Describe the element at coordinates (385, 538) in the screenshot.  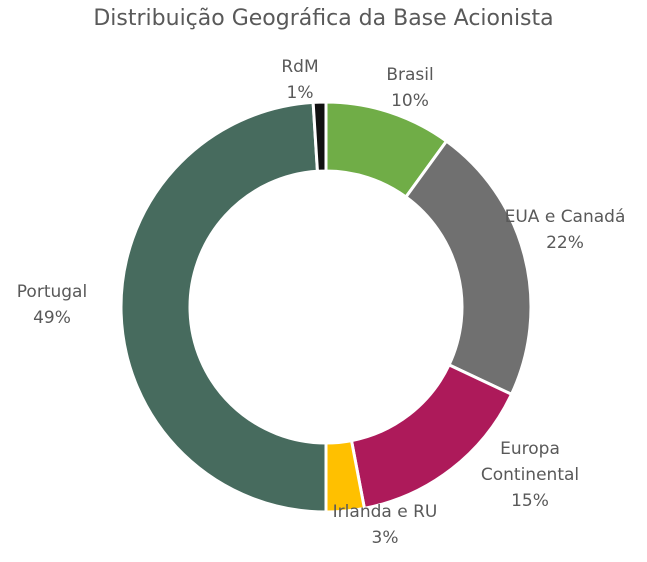
I see `value-label: 3%` at that location.